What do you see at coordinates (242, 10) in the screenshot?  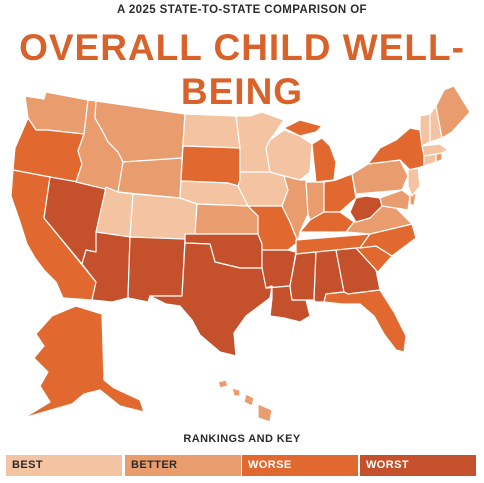 I see `map-subtitle: A 2025 STATE-TO-STATE COMPARISON OF` at bounding box center [242, 10].